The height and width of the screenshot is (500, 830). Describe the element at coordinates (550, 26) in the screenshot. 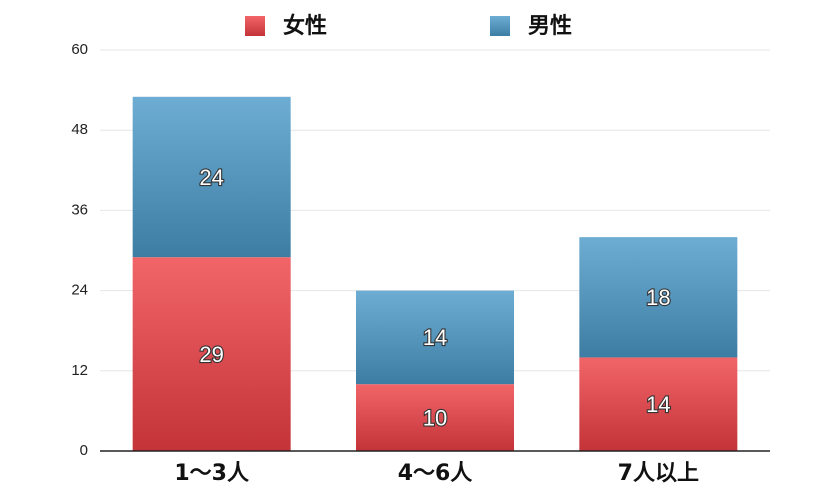

I see `legend-label: 男性` at that location.